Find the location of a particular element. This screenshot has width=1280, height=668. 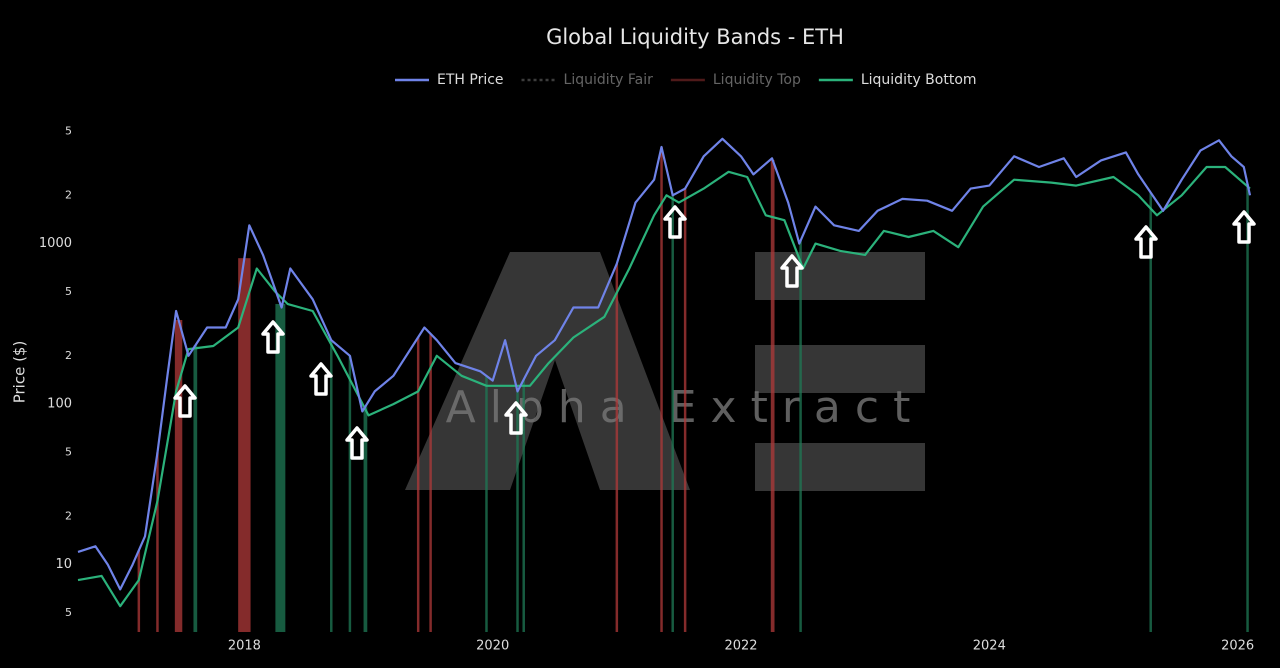

legend-label: Liquidity Top is located at coordinates (757, 80).